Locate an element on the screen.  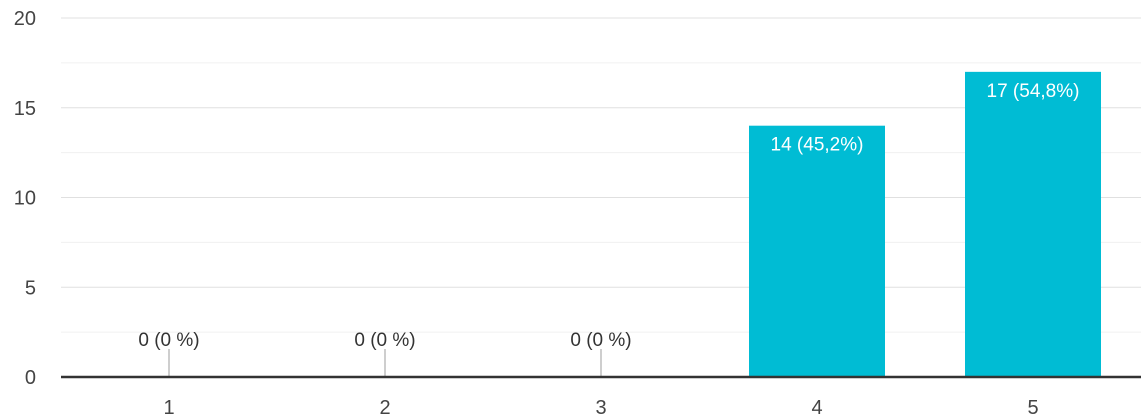
x-tick-label: 5 is located at coordinates (1032, 406).